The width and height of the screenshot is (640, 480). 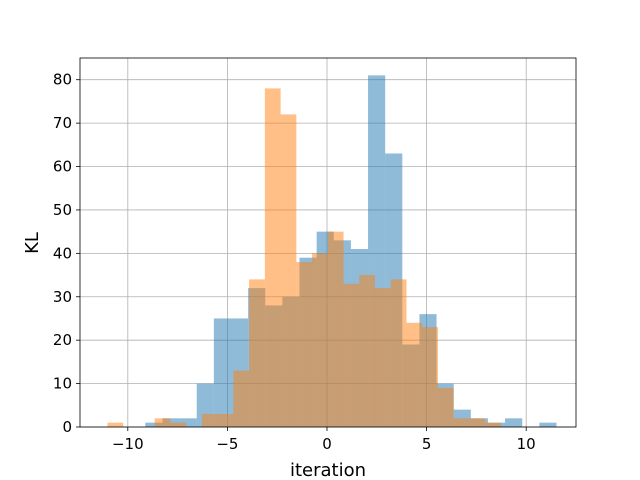 I want to click on x-tick-label: 10, so click(x=526, y=444).